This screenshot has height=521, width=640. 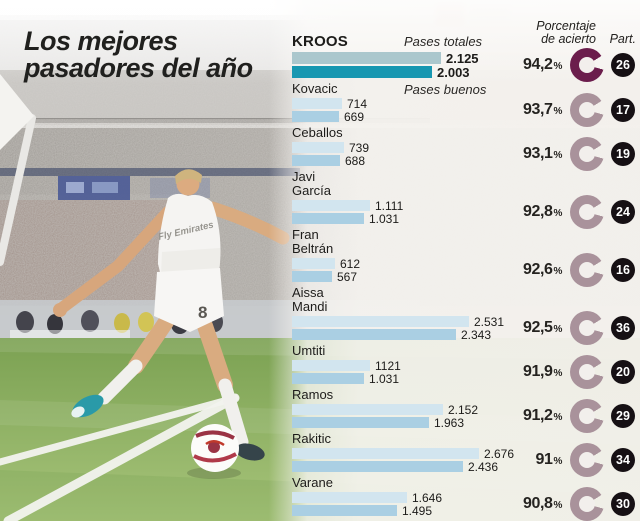 I want to click on accuracy-value: 90,8%, so click(x=542, y=503).